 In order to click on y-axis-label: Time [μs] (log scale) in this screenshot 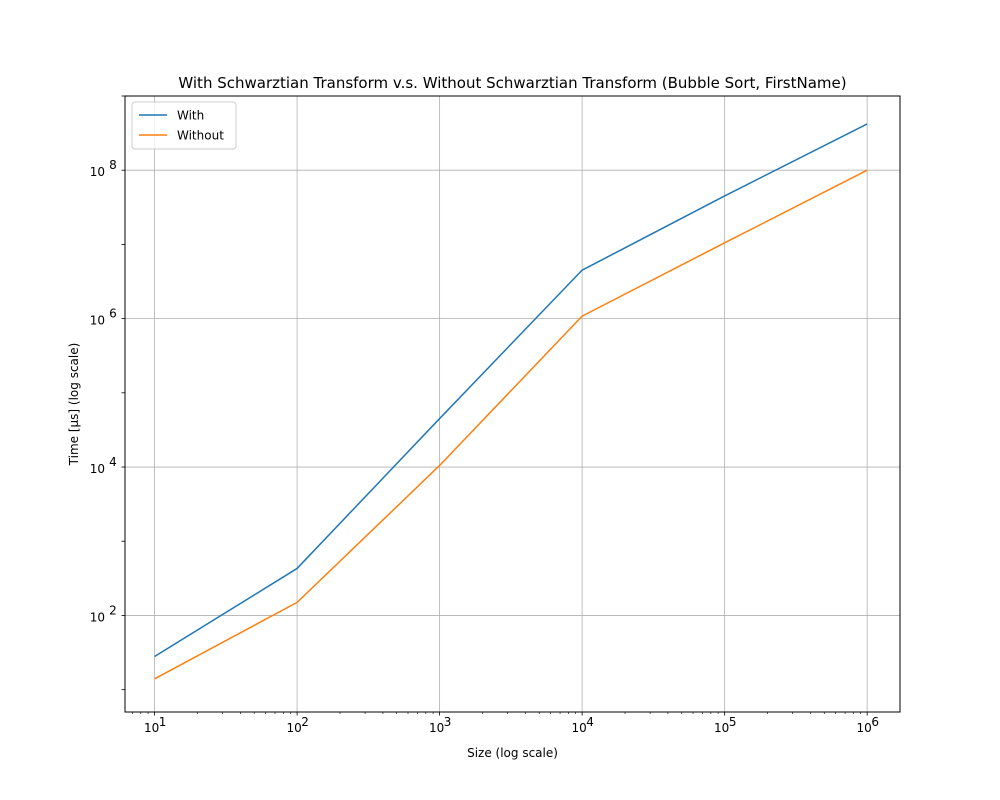, I will do `click(74, 405)`.